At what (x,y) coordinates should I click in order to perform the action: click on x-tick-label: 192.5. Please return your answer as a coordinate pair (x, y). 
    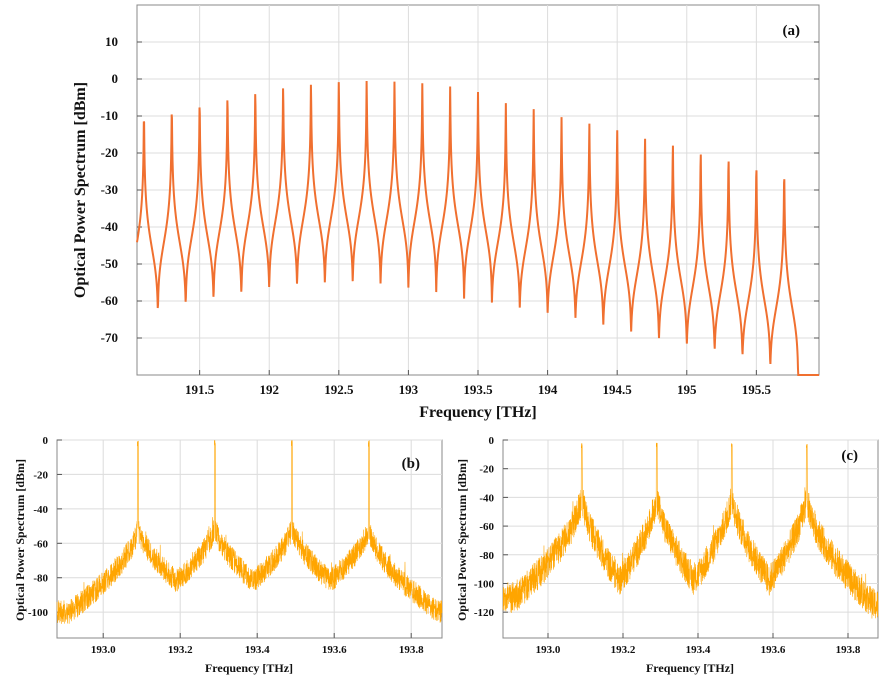
    Looking at the image, I should click on (339, 389).